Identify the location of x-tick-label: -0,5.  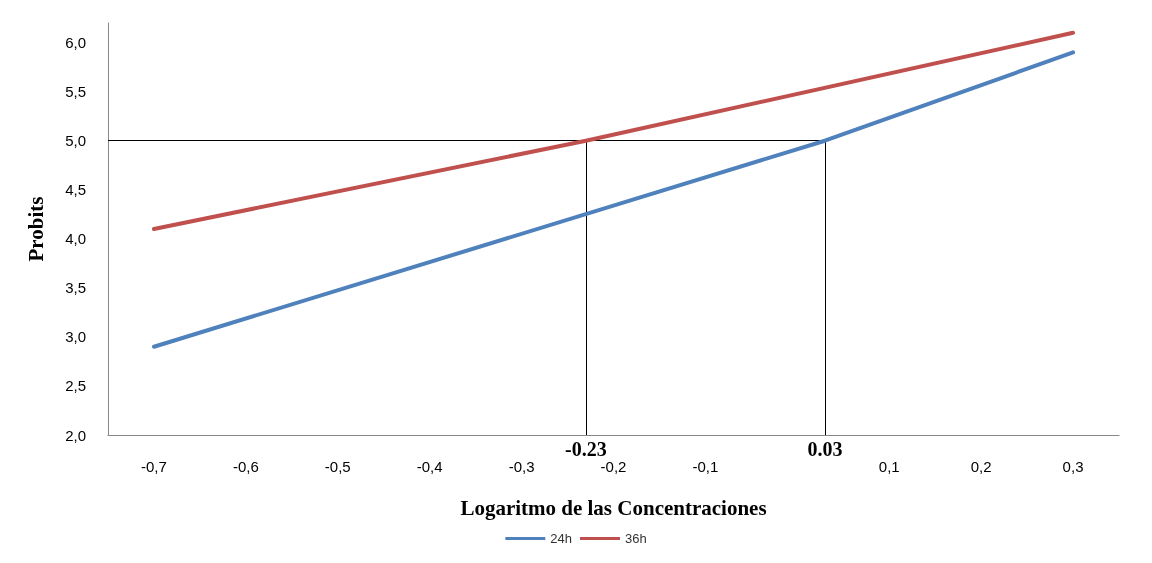
(337, 466).